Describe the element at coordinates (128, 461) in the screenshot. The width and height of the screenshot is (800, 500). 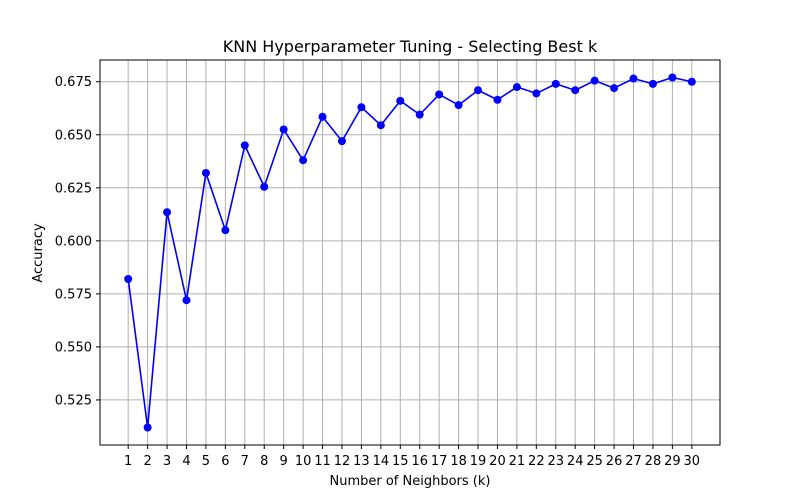
I see `x-tick-label-1: 1` at that location.